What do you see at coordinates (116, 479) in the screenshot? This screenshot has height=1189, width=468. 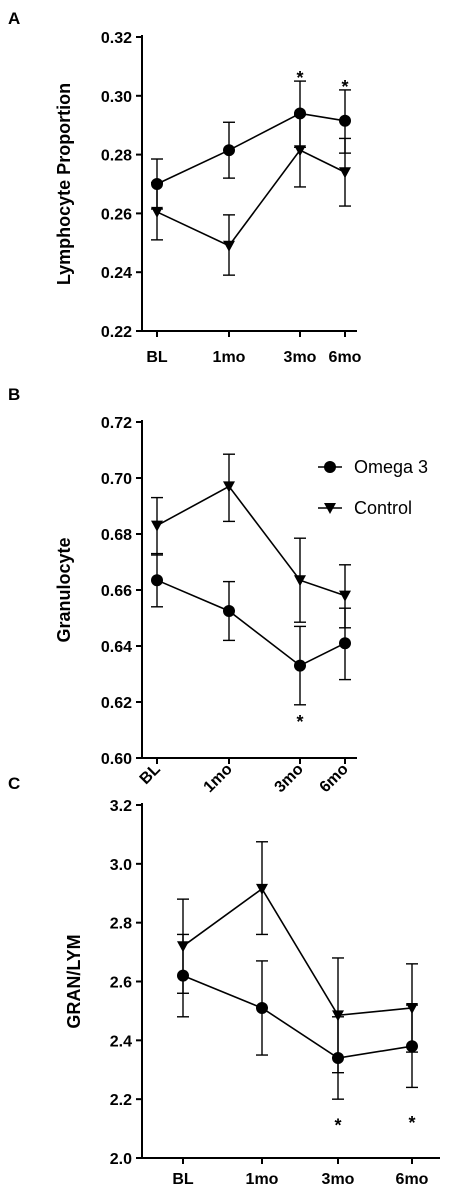 I see `y-tick-label: 0.70` at bounding box center [116, 479].